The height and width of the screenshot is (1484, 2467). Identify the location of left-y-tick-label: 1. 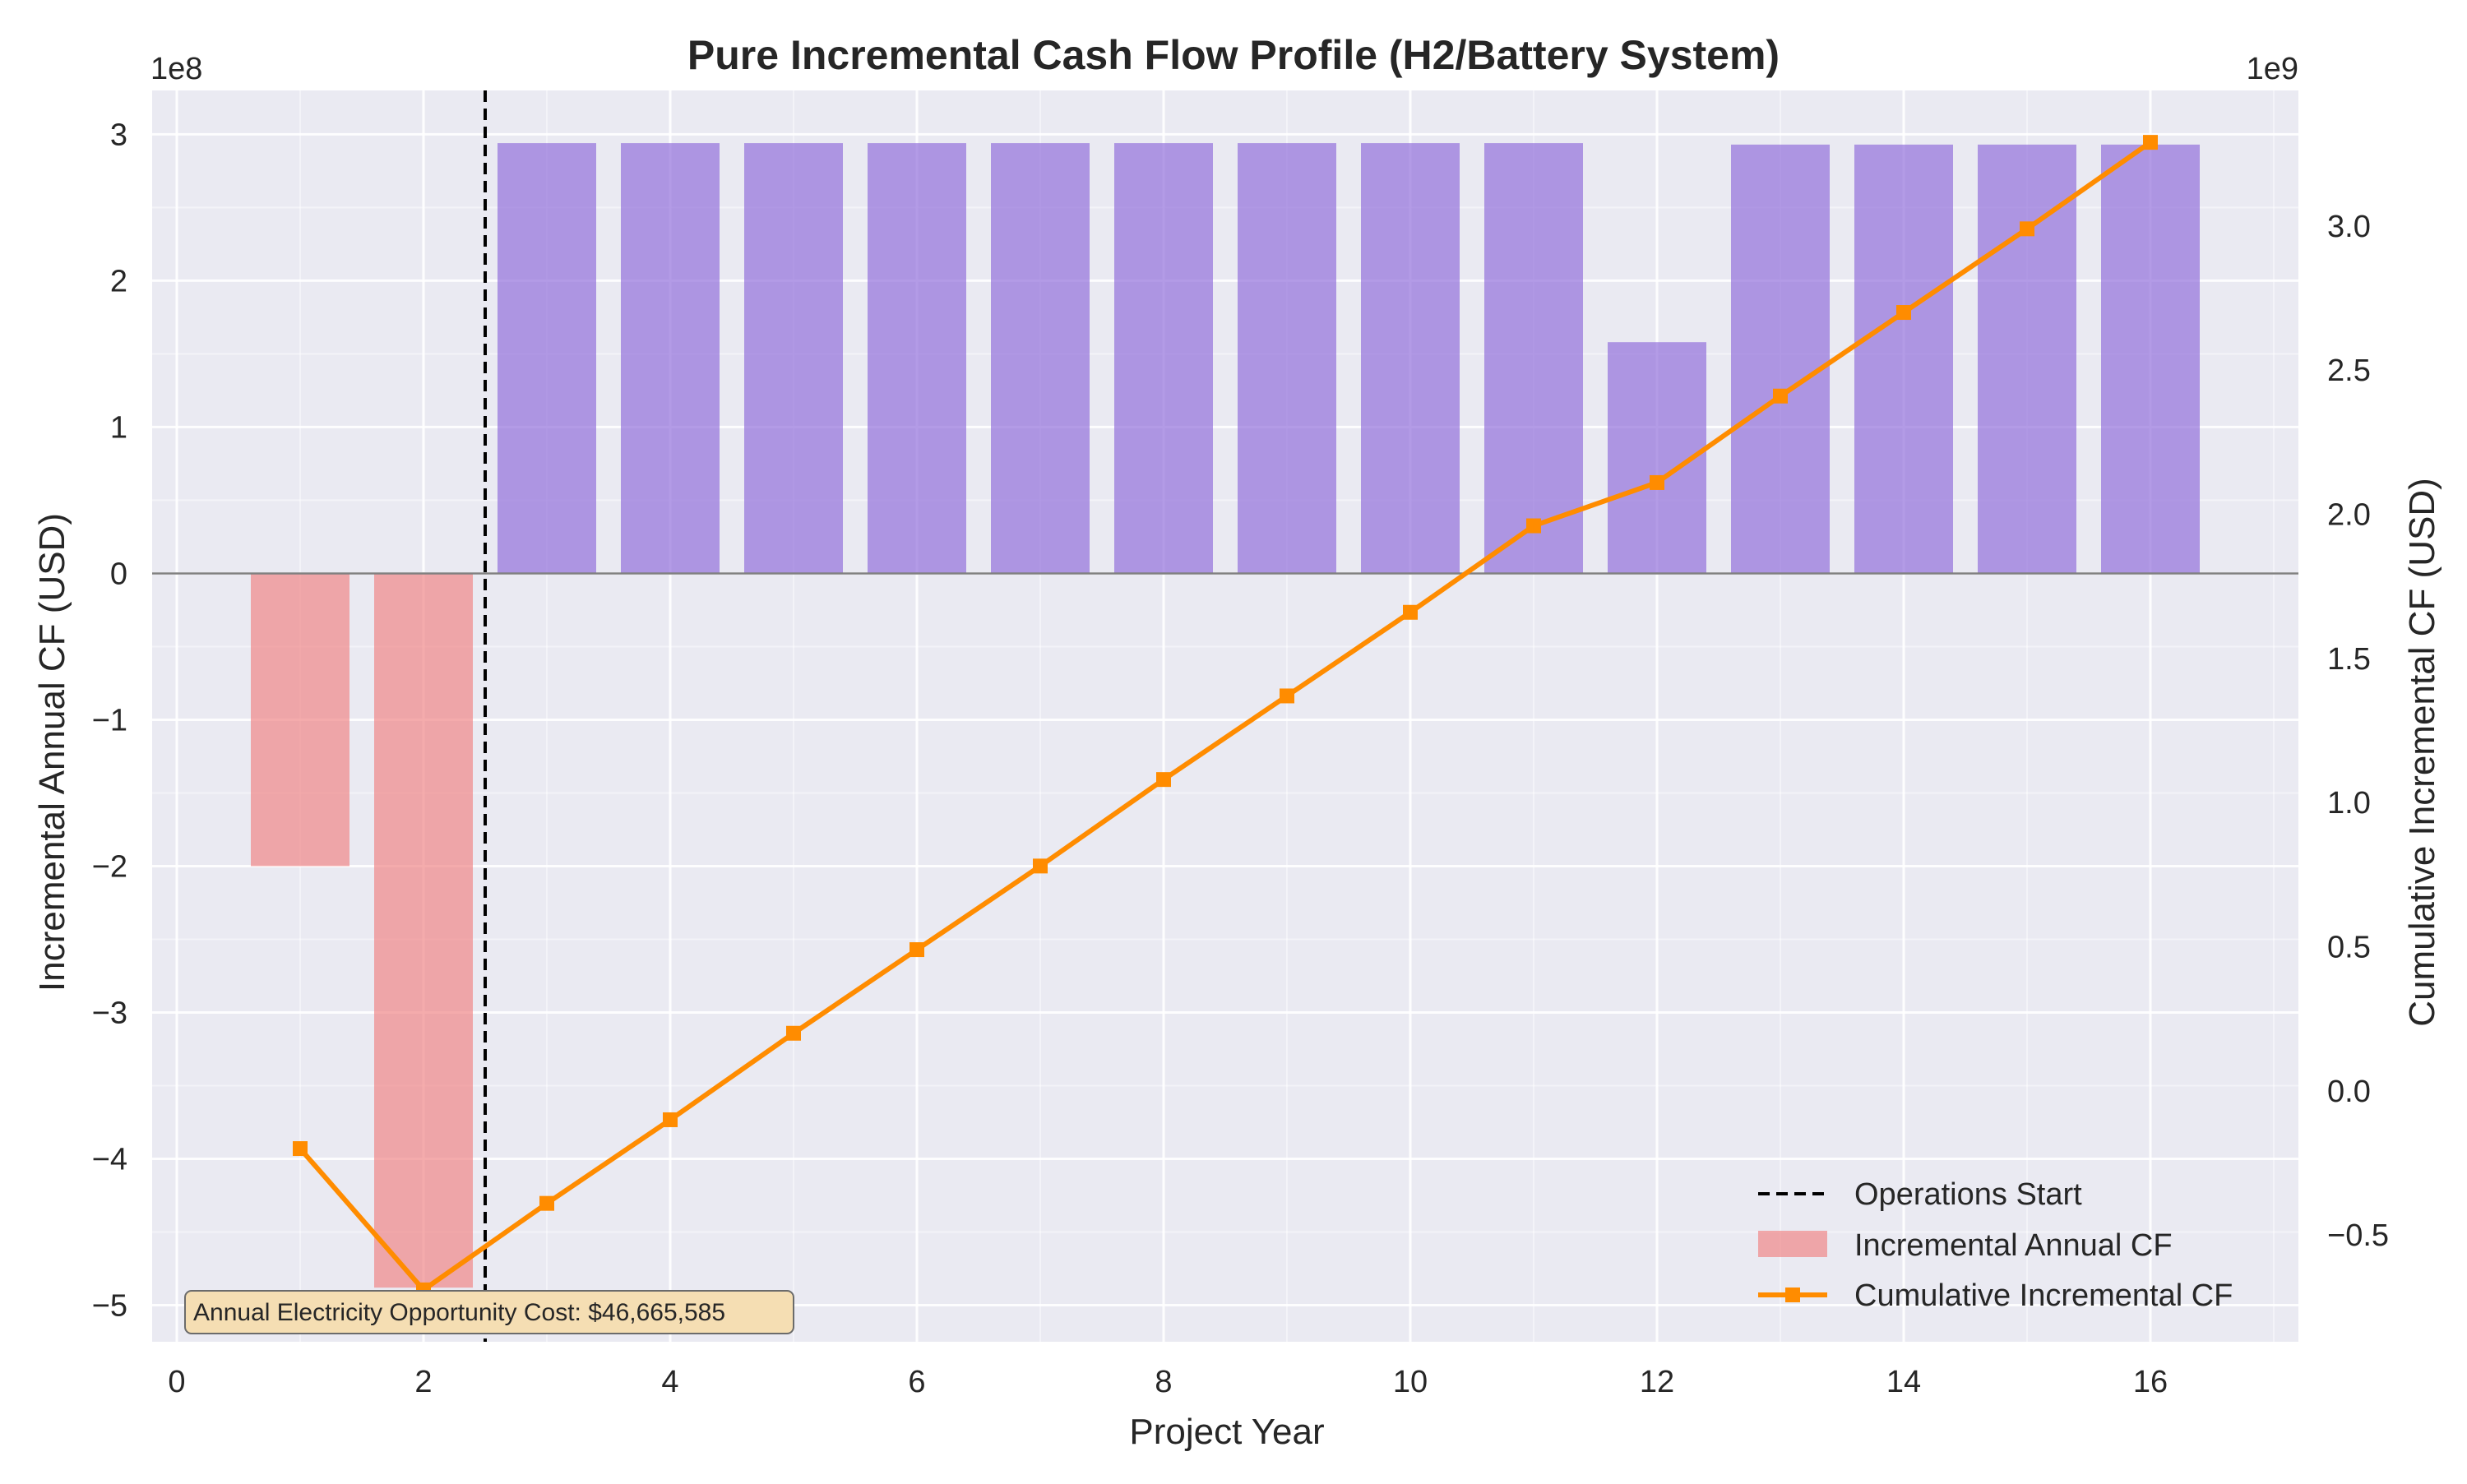
(119, 427).